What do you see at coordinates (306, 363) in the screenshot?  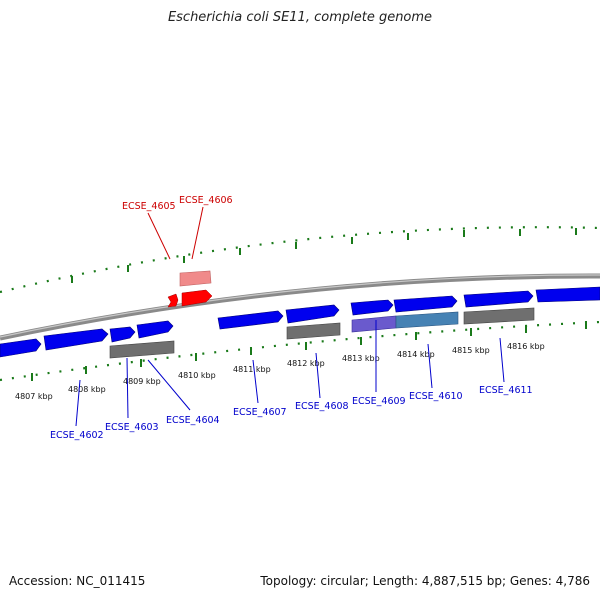 I see `scale-label: 4812 kbp` at bounding box center [306, 363].